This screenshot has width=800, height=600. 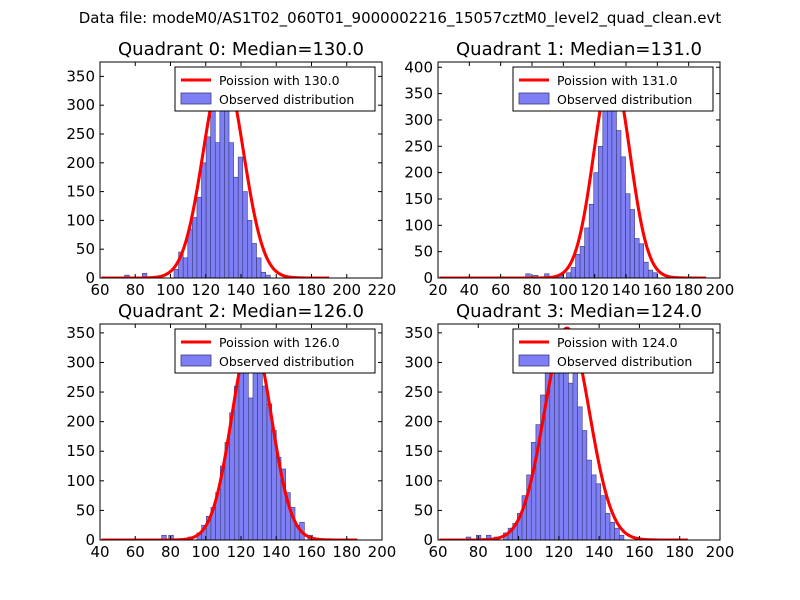 I want to click on panel-title: Quadrant 3: Median=124.0, so click(x=579, y=311).